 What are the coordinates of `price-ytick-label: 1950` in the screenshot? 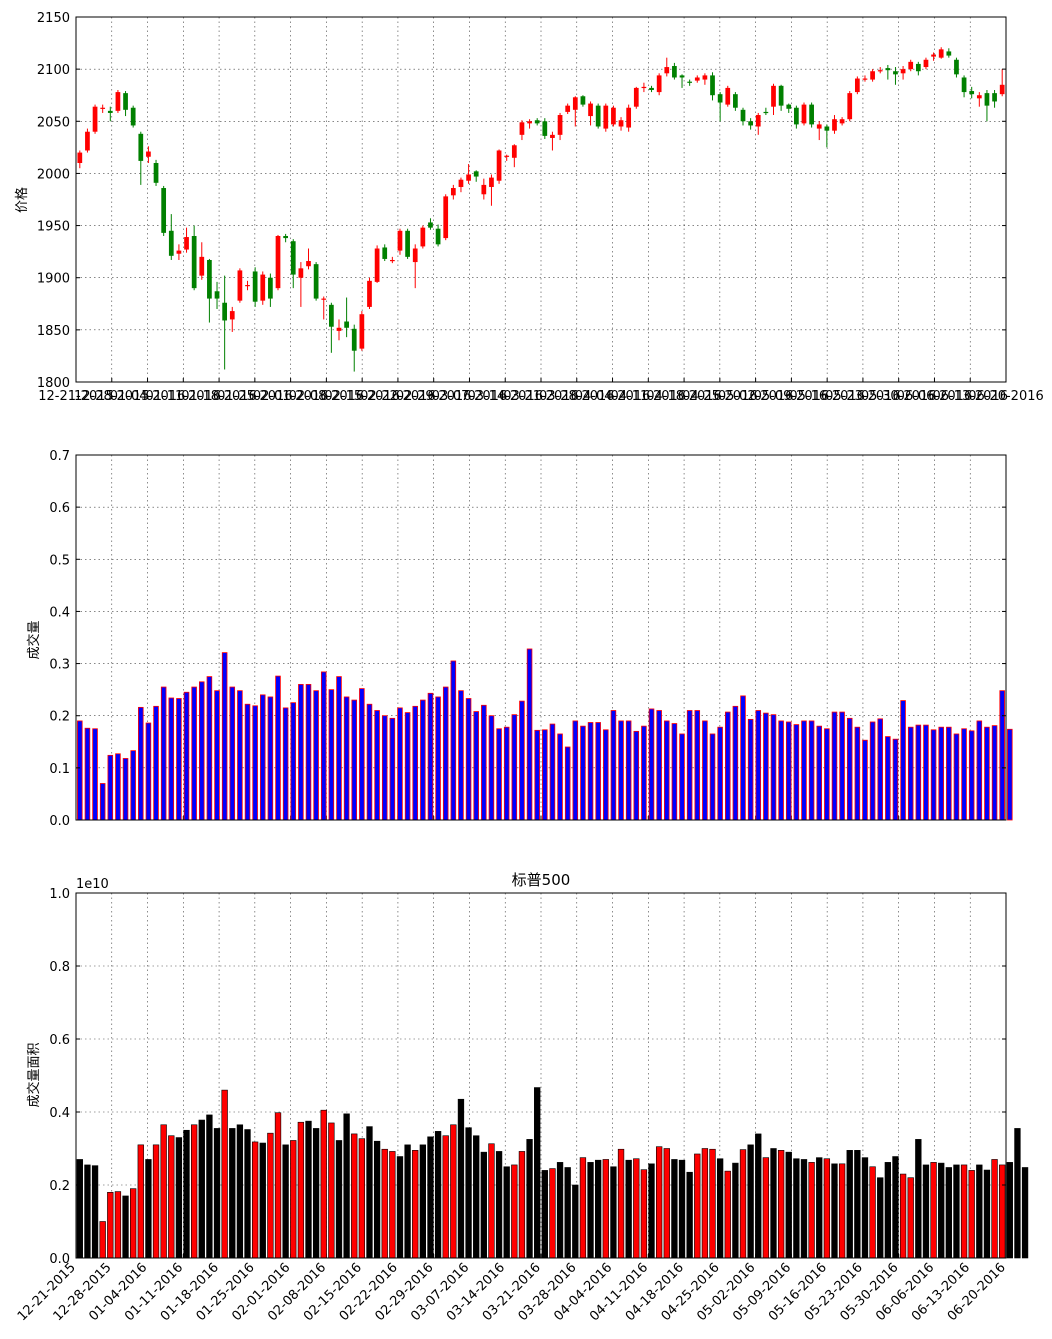 It's located at (53, 227).